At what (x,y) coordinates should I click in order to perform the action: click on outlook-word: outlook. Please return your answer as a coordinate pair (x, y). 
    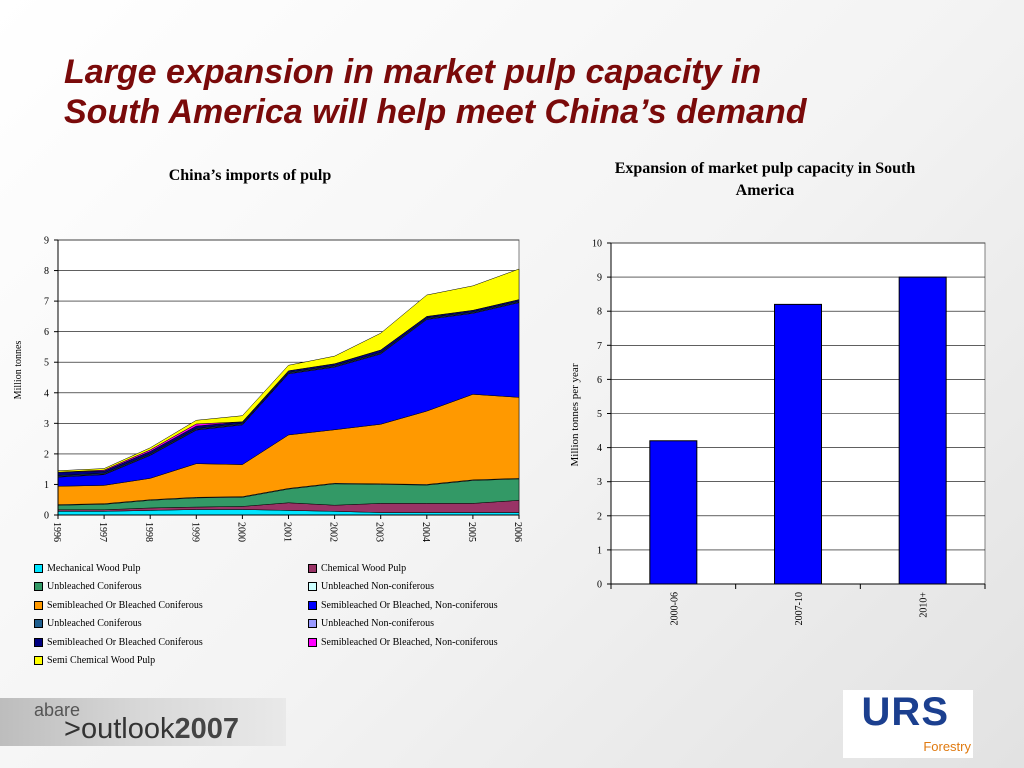
    Looking at the image, I should click on (127, 729).